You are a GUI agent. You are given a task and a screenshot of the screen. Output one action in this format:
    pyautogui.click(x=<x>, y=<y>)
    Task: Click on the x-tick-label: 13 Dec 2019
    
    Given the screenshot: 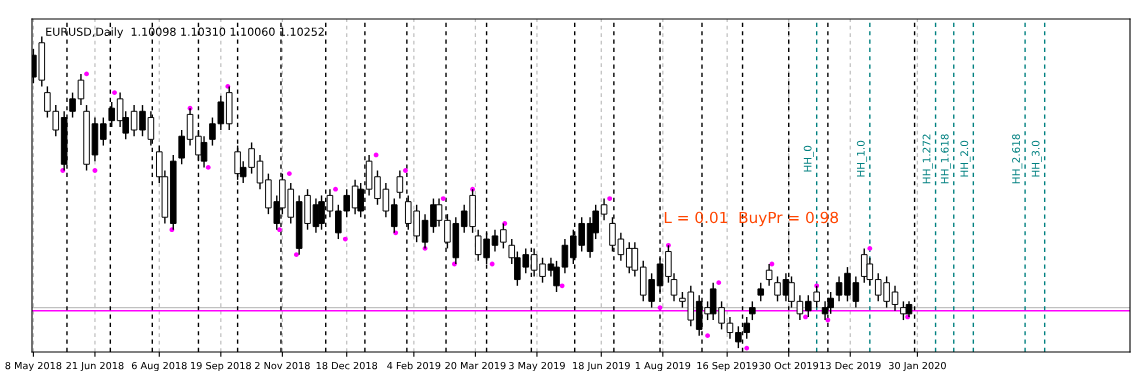 What is the action you would take?
    pyautogui.click(x=850, y=365)
    